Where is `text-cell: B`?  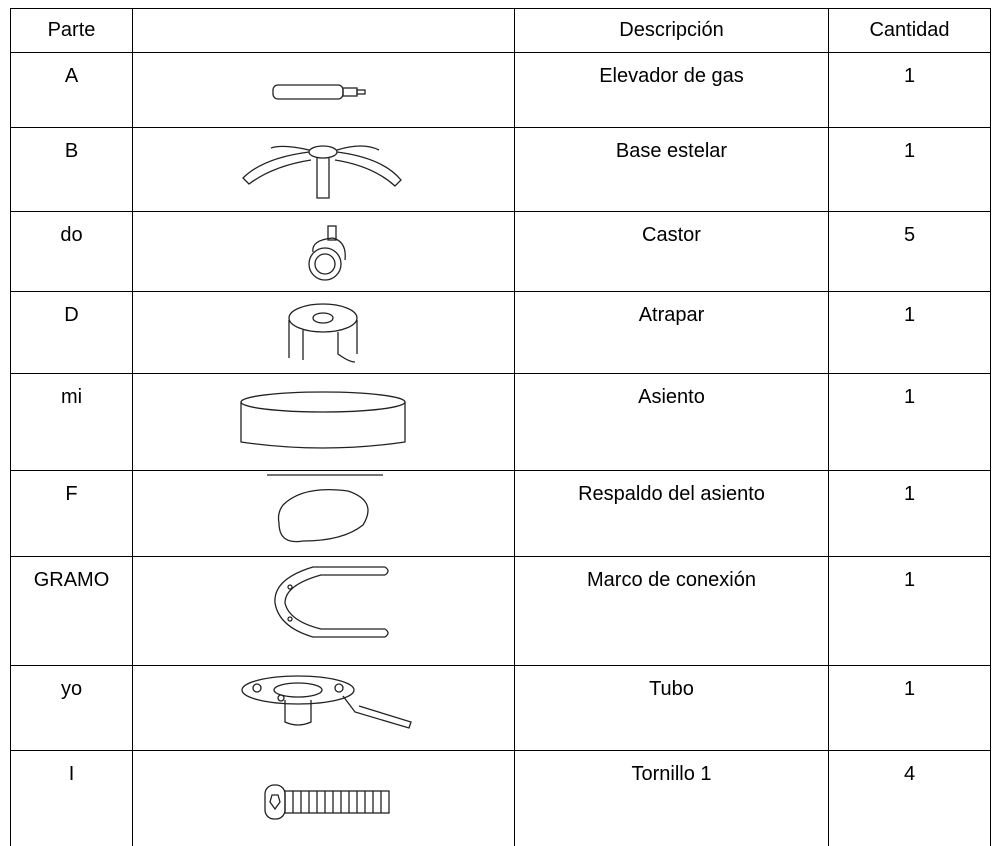 text-cell: B is located at coordinates (71, 169).